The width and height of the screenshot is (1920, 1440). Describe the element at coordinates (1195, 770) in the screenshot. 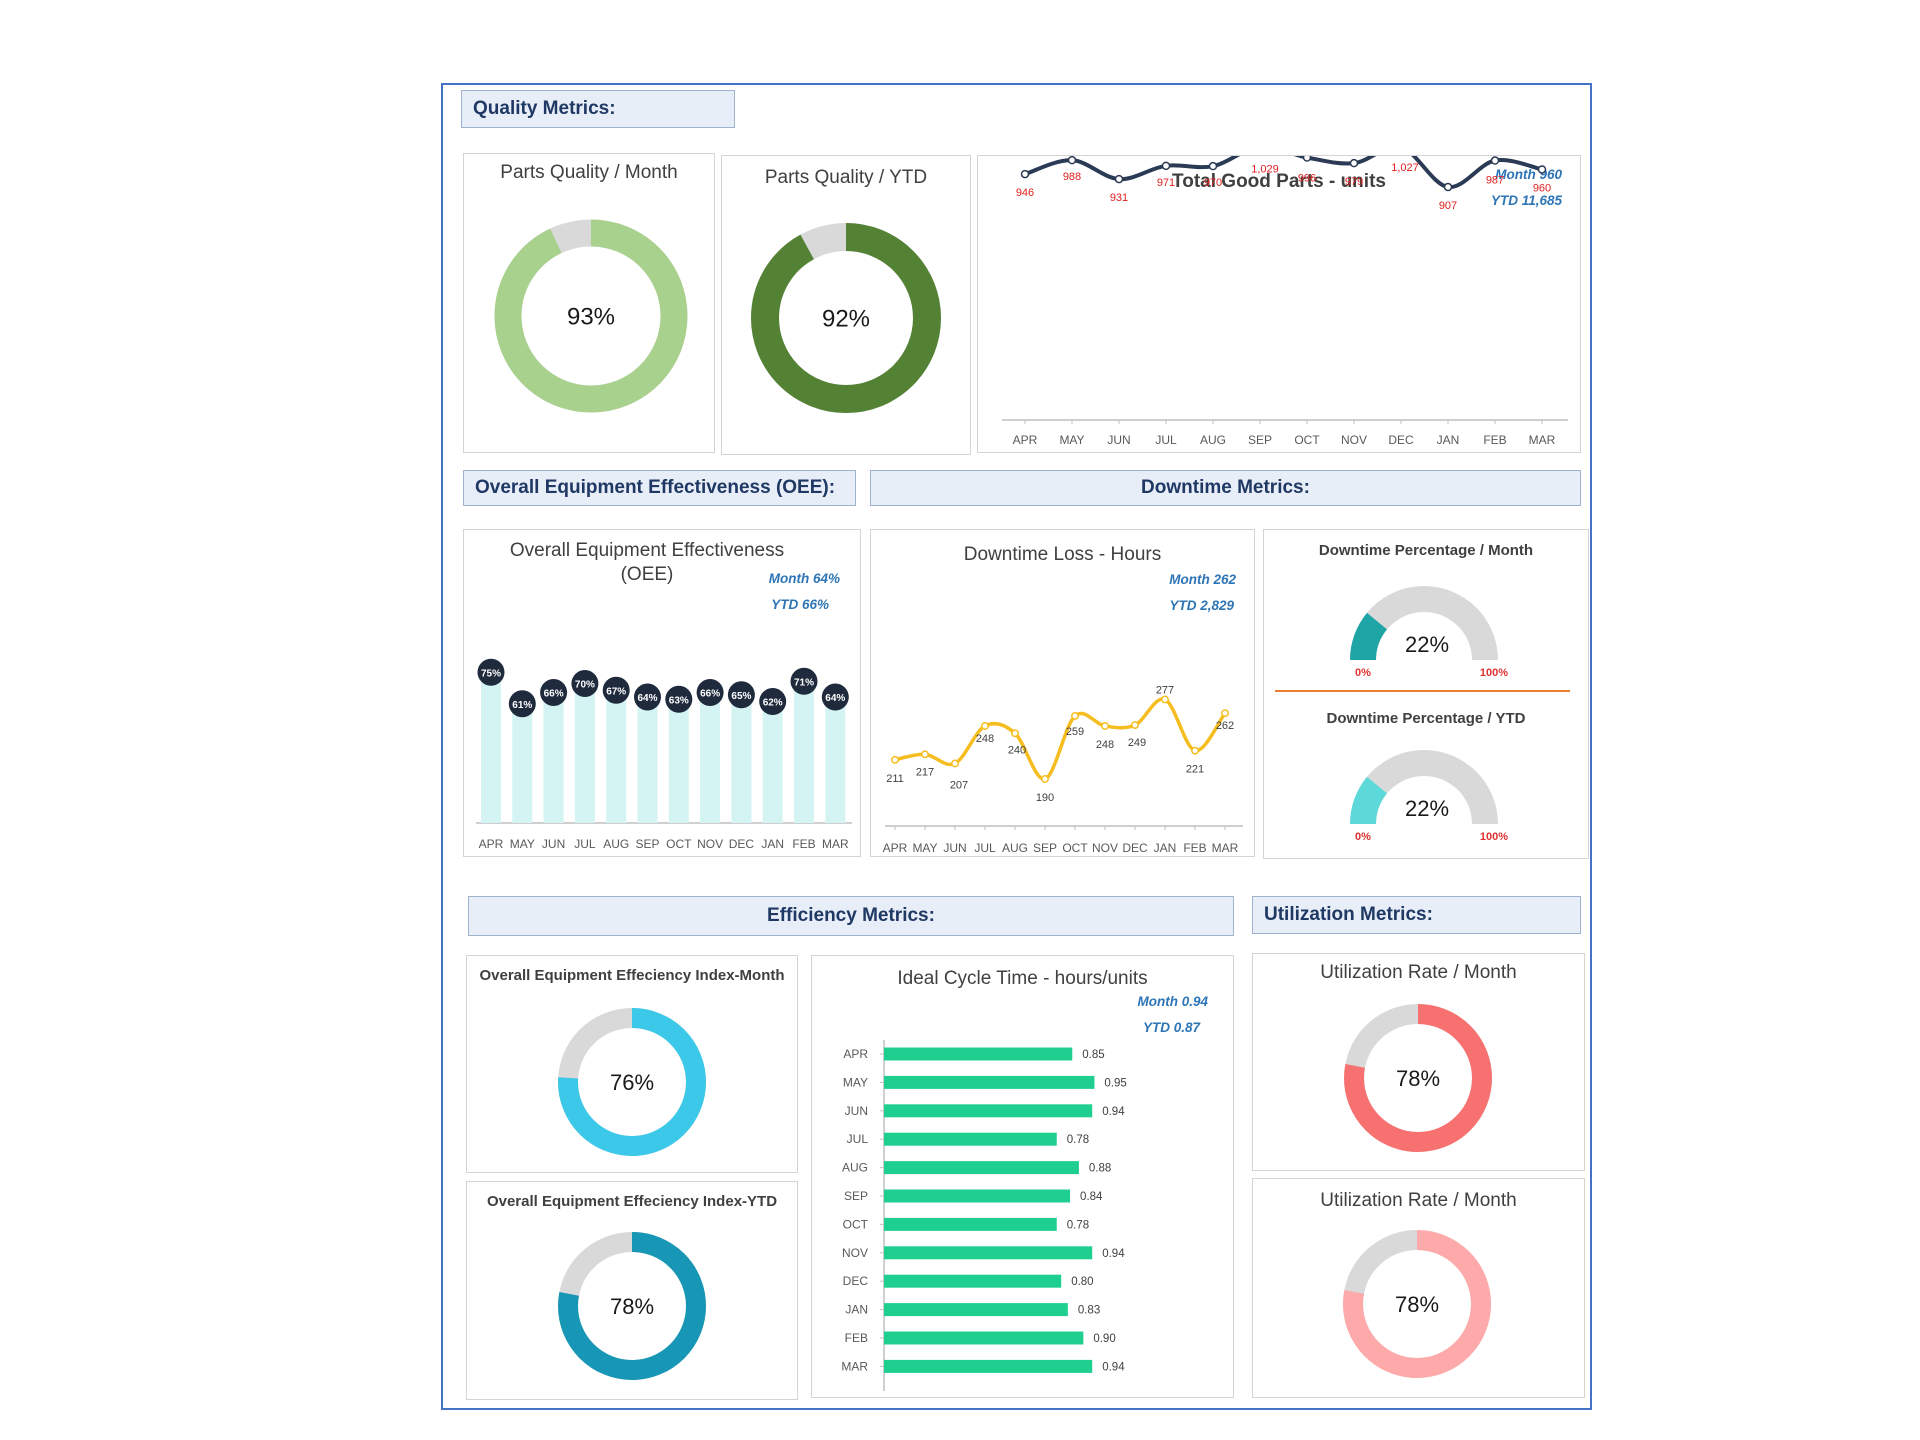

I see `data-label: 221` at that location.